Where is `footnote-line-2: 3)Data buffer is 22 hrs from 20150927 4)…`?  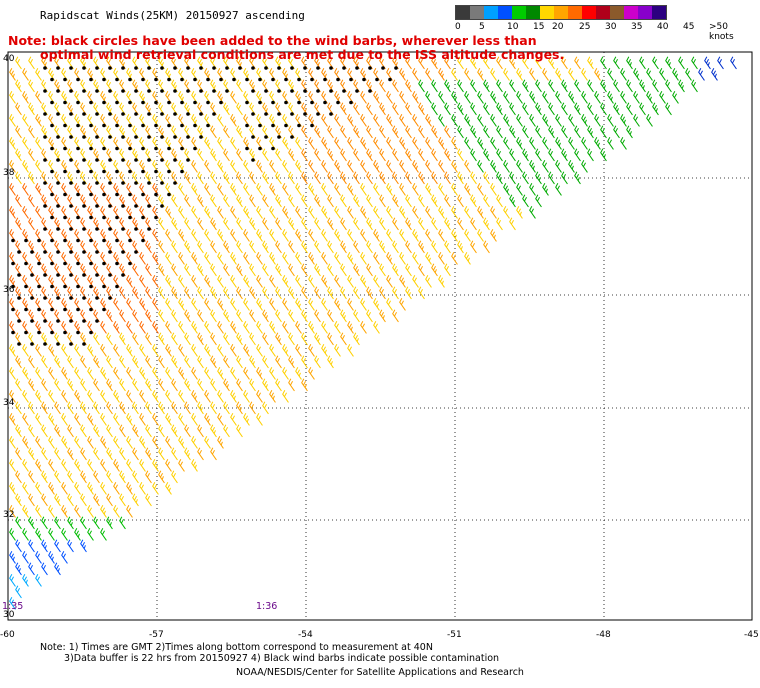 footnote-line-2: 3)Data buffer is 22 hrs from 20150927 4)… is located at coordinates (282, 658).